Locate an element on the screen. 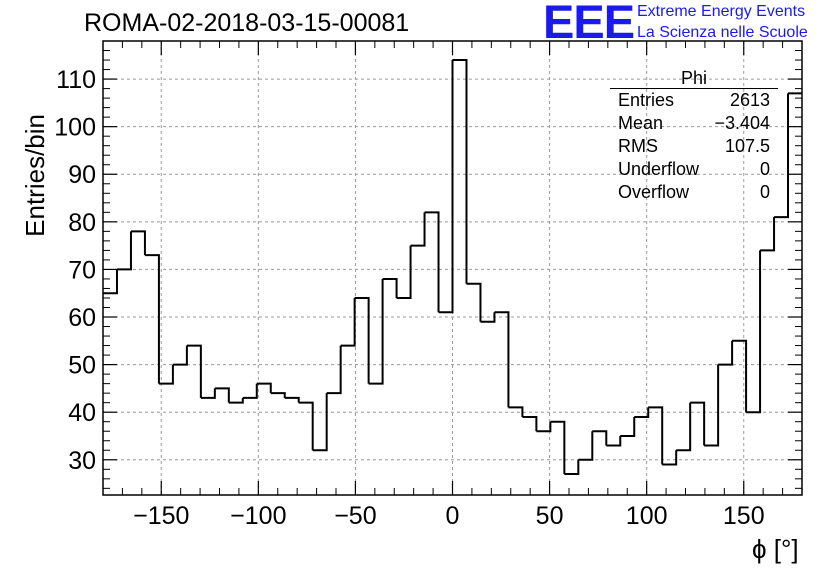 This screenshot has height=572, width=836. y-tick-label: 90 is located at coordinates (82, 175).